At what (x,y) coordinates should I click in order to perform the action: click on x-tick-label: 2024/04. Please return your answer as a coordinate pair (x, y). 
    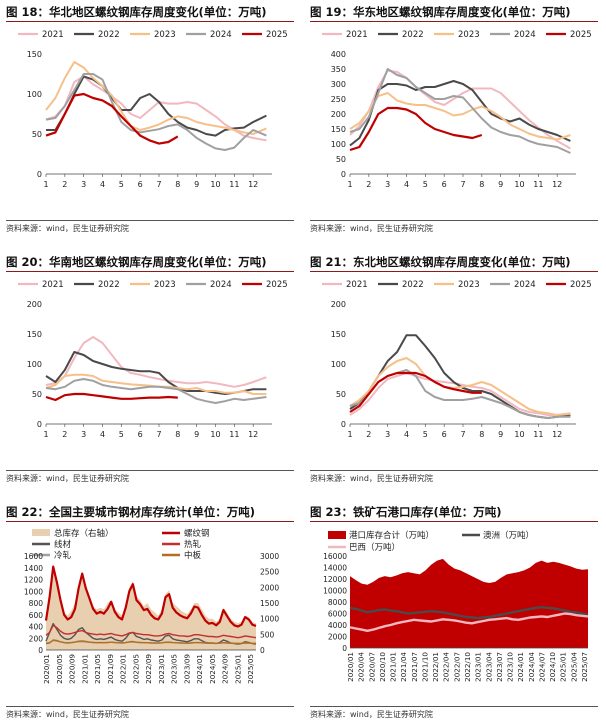
    Looking at the image, I should click on (531, 667).